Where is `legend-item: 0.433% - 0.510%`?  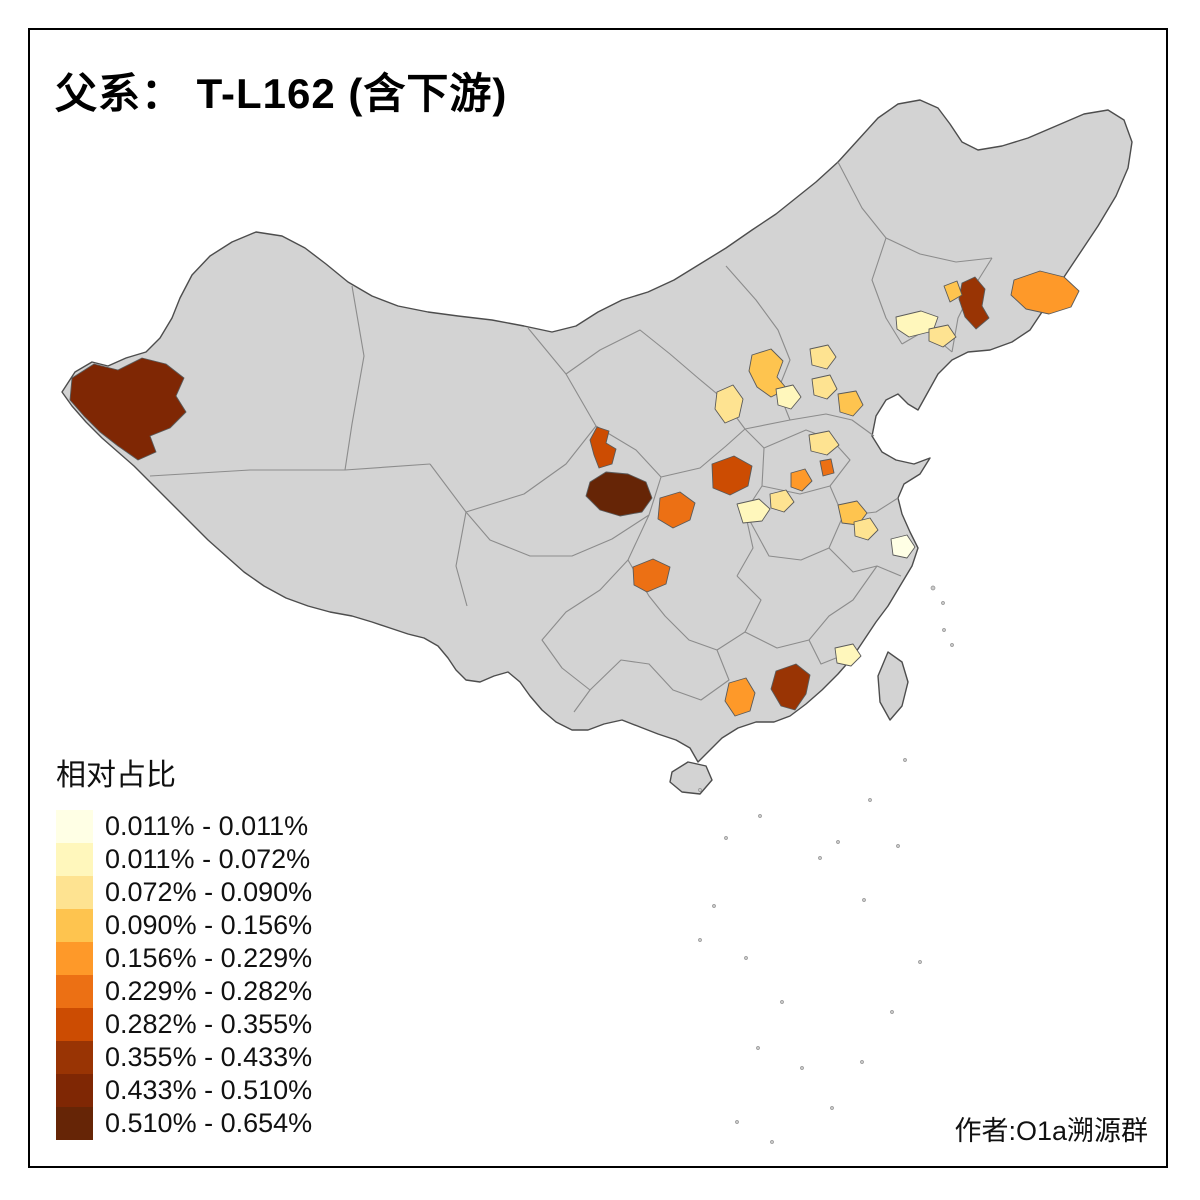
legend-item: 0.433% - 0.510% is located at coordinates (184, 1090).